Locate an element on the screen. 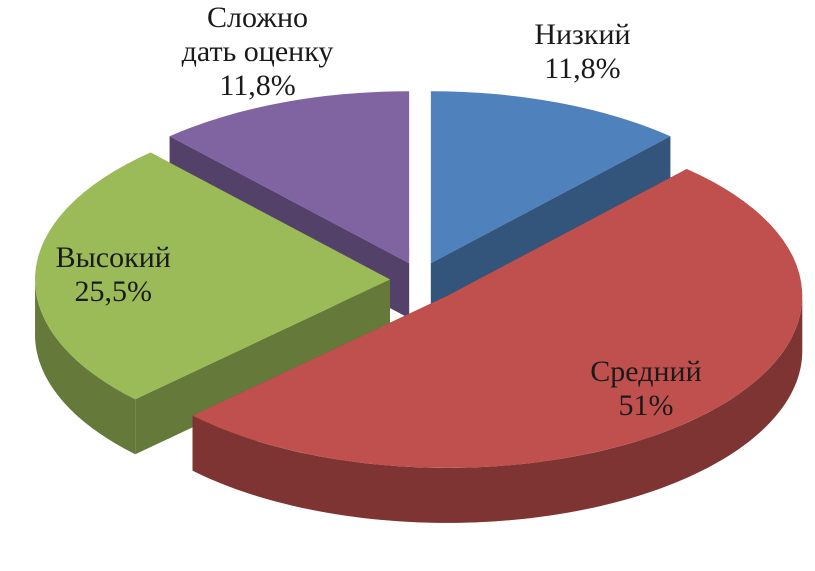 Image resolution: width=815 pixels, height=571 pixels. category-label: Сложно дать оценку is located at coordinates (257, 35).